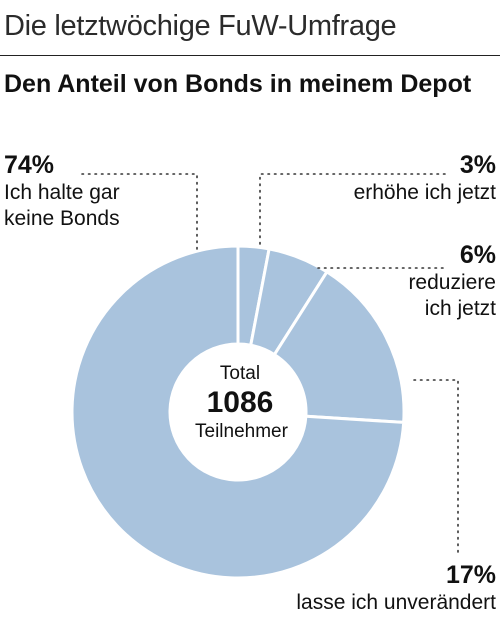 This screenshot has height=638, width=500. What do you see at coordinates (250, 55) in the screenshot?
I see `header-rule` at bounding box center [250, 55].